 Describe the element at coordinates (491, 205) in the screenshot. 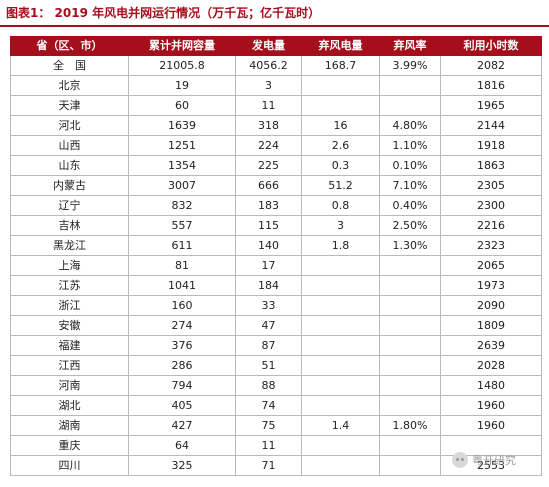

I see `cell-utilization-hours: 2300` at that location.